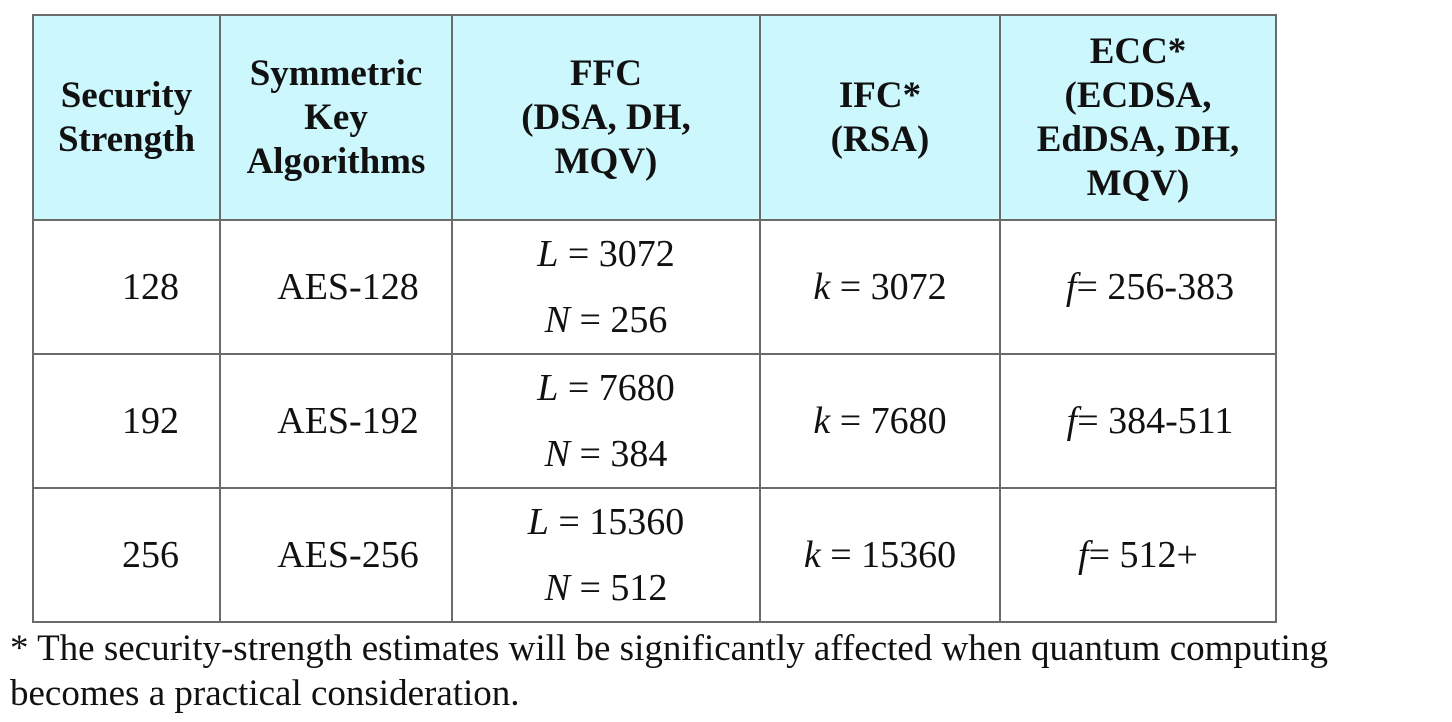  What do you see at coordinates (336, 287) in the screenshot?
I see `symmetric-cell: AES-128` at bounding box center [336, 287].